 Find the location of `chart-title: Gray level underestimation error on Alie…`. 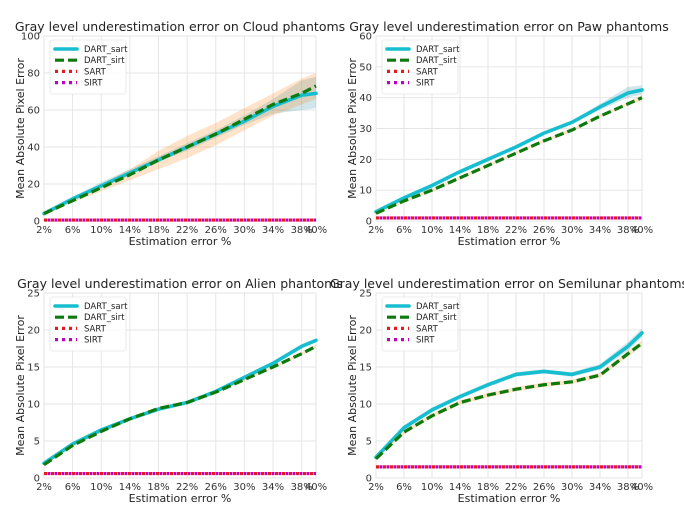

chart-title: Gray level underestimation error on Alie… is located at coordinates (180, 283).